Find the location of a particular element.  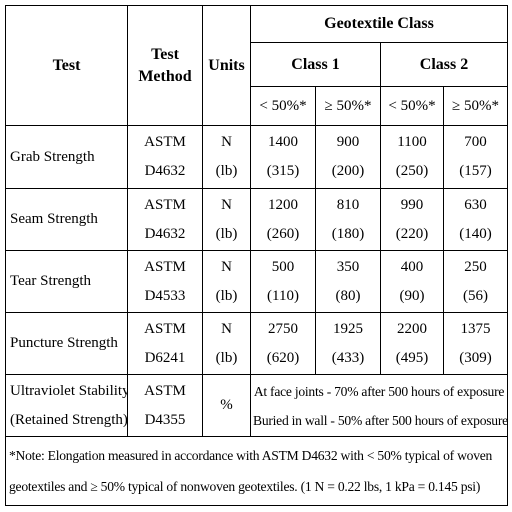

cell-text: Method is located at coordinates (165, 76).